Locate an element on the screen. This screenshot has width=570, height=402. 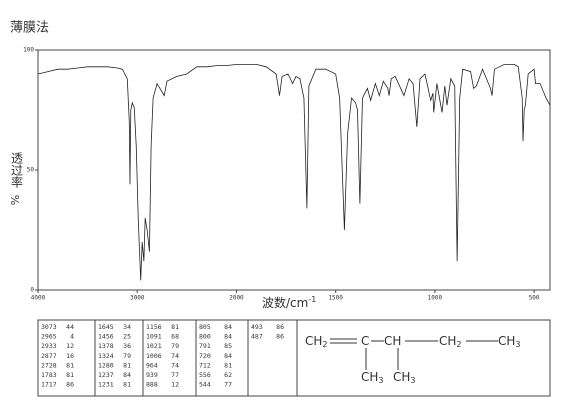
peak-transmittance: 34 is located at coordinates (127, 327).